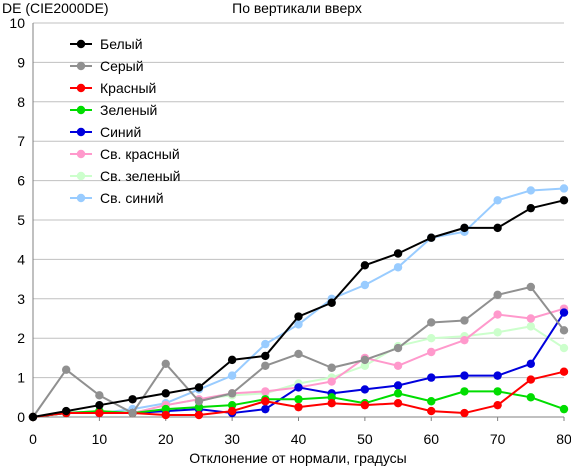 This screenshot has width=571, height=468. Describe the element at coordinates (17, 23) in the screenshot. I see `y-tick-label: 10` at that location.